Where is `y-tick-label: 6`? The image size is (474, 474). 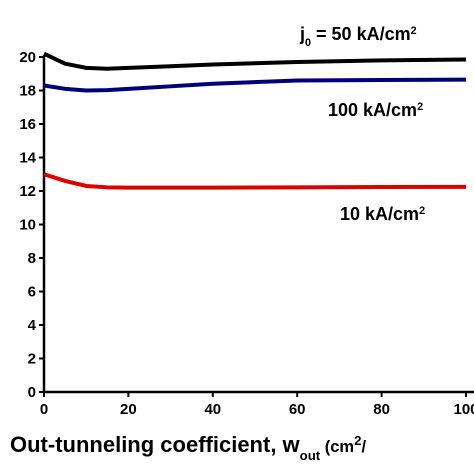
y-tick-label: 6 is located at coordinates (32, 292).